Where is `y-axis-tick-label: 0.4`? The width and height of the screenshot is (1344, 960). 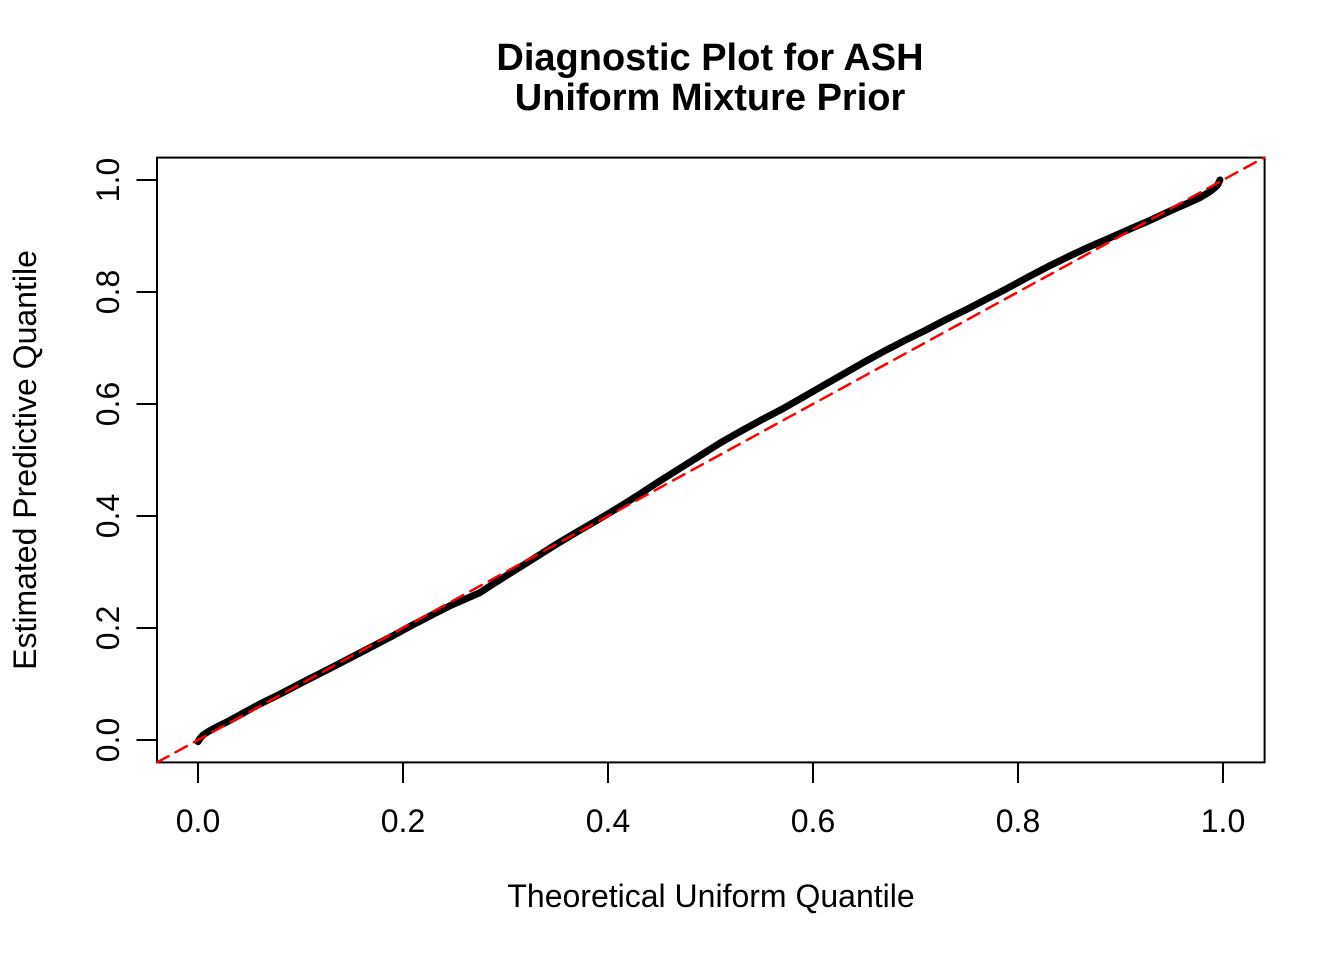 y-axis-tick-label: 0.4 is located at coordinates (108, 516).